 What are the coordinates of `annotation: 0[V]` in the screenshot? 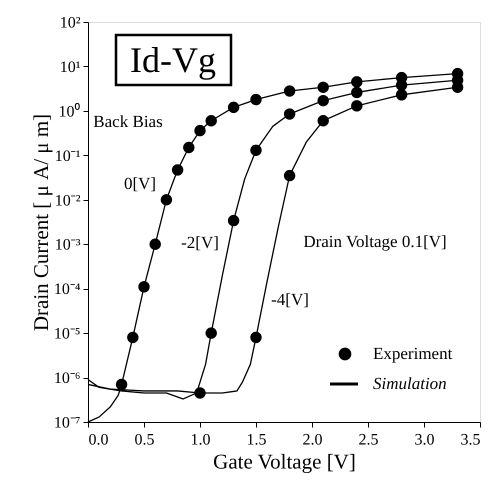 It's located at (140, 183).